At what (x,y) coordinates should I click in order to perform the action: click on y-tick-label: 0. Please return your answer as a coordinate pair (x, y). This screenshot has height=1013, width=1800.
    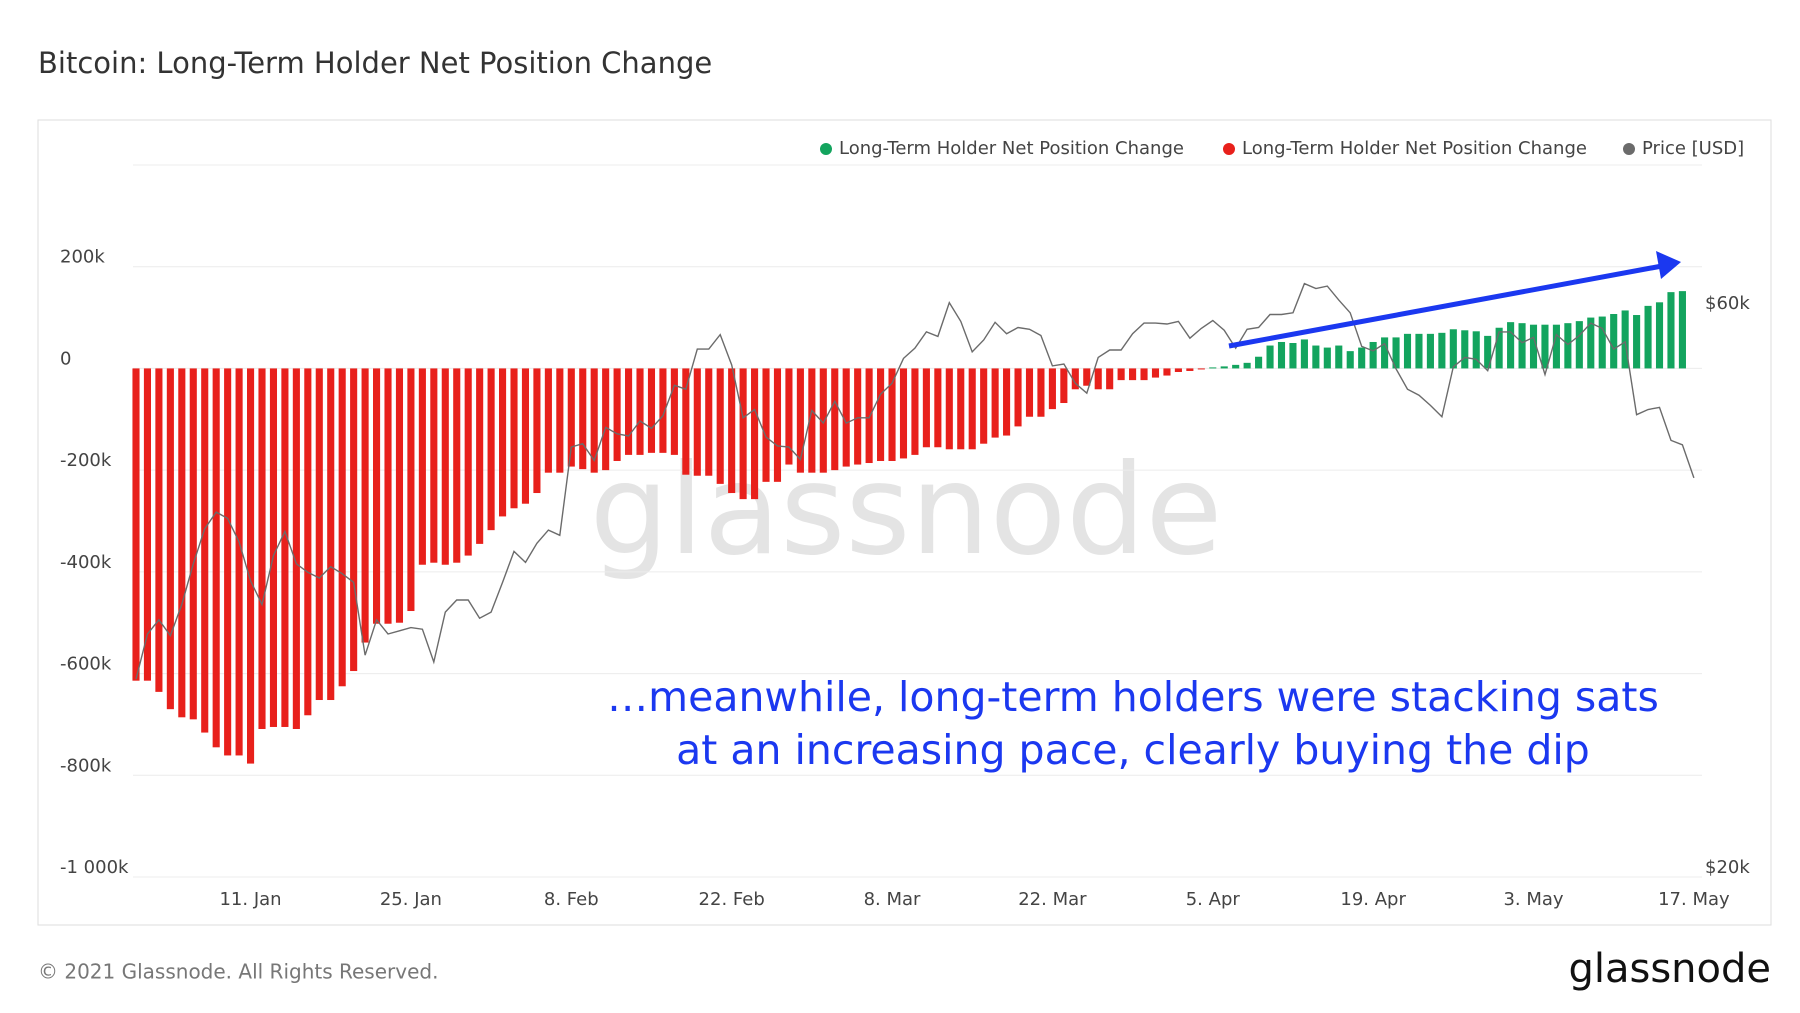
    Looking at the image, I should click on (65, 358).